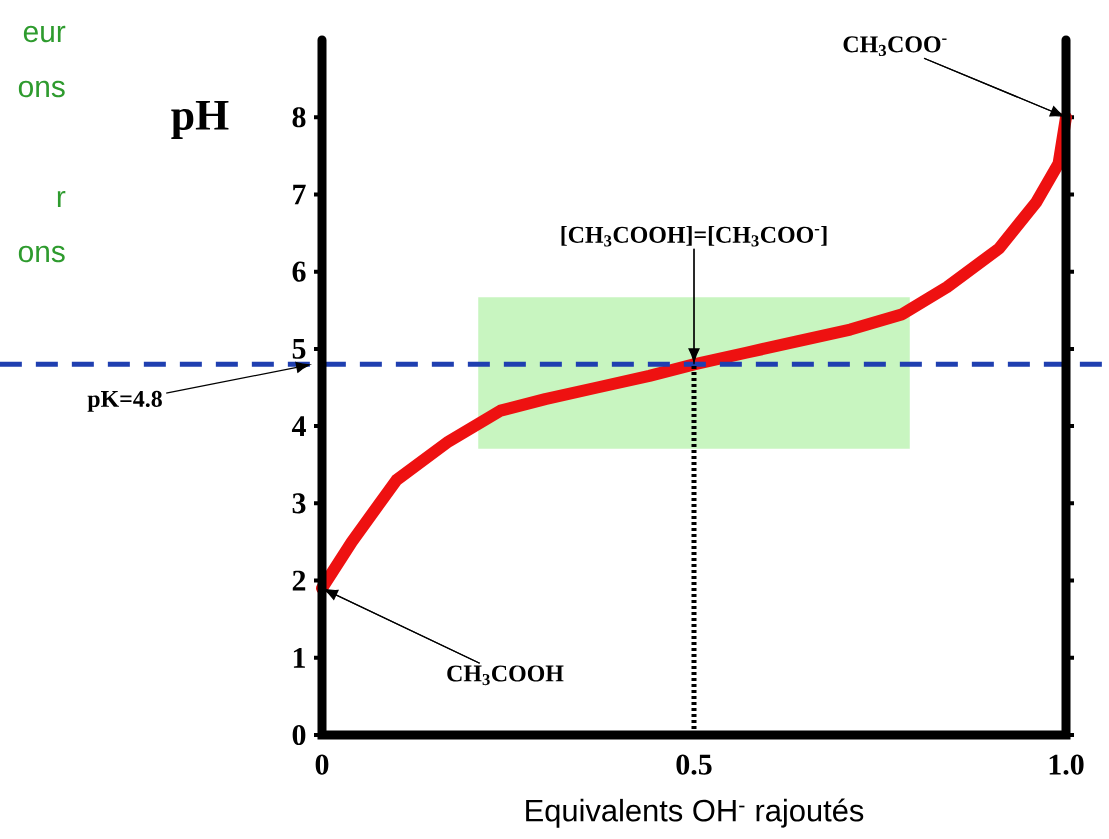  Describe the element at coordinates (44, 34) in the screenshot. I see `text: eur` at that location.